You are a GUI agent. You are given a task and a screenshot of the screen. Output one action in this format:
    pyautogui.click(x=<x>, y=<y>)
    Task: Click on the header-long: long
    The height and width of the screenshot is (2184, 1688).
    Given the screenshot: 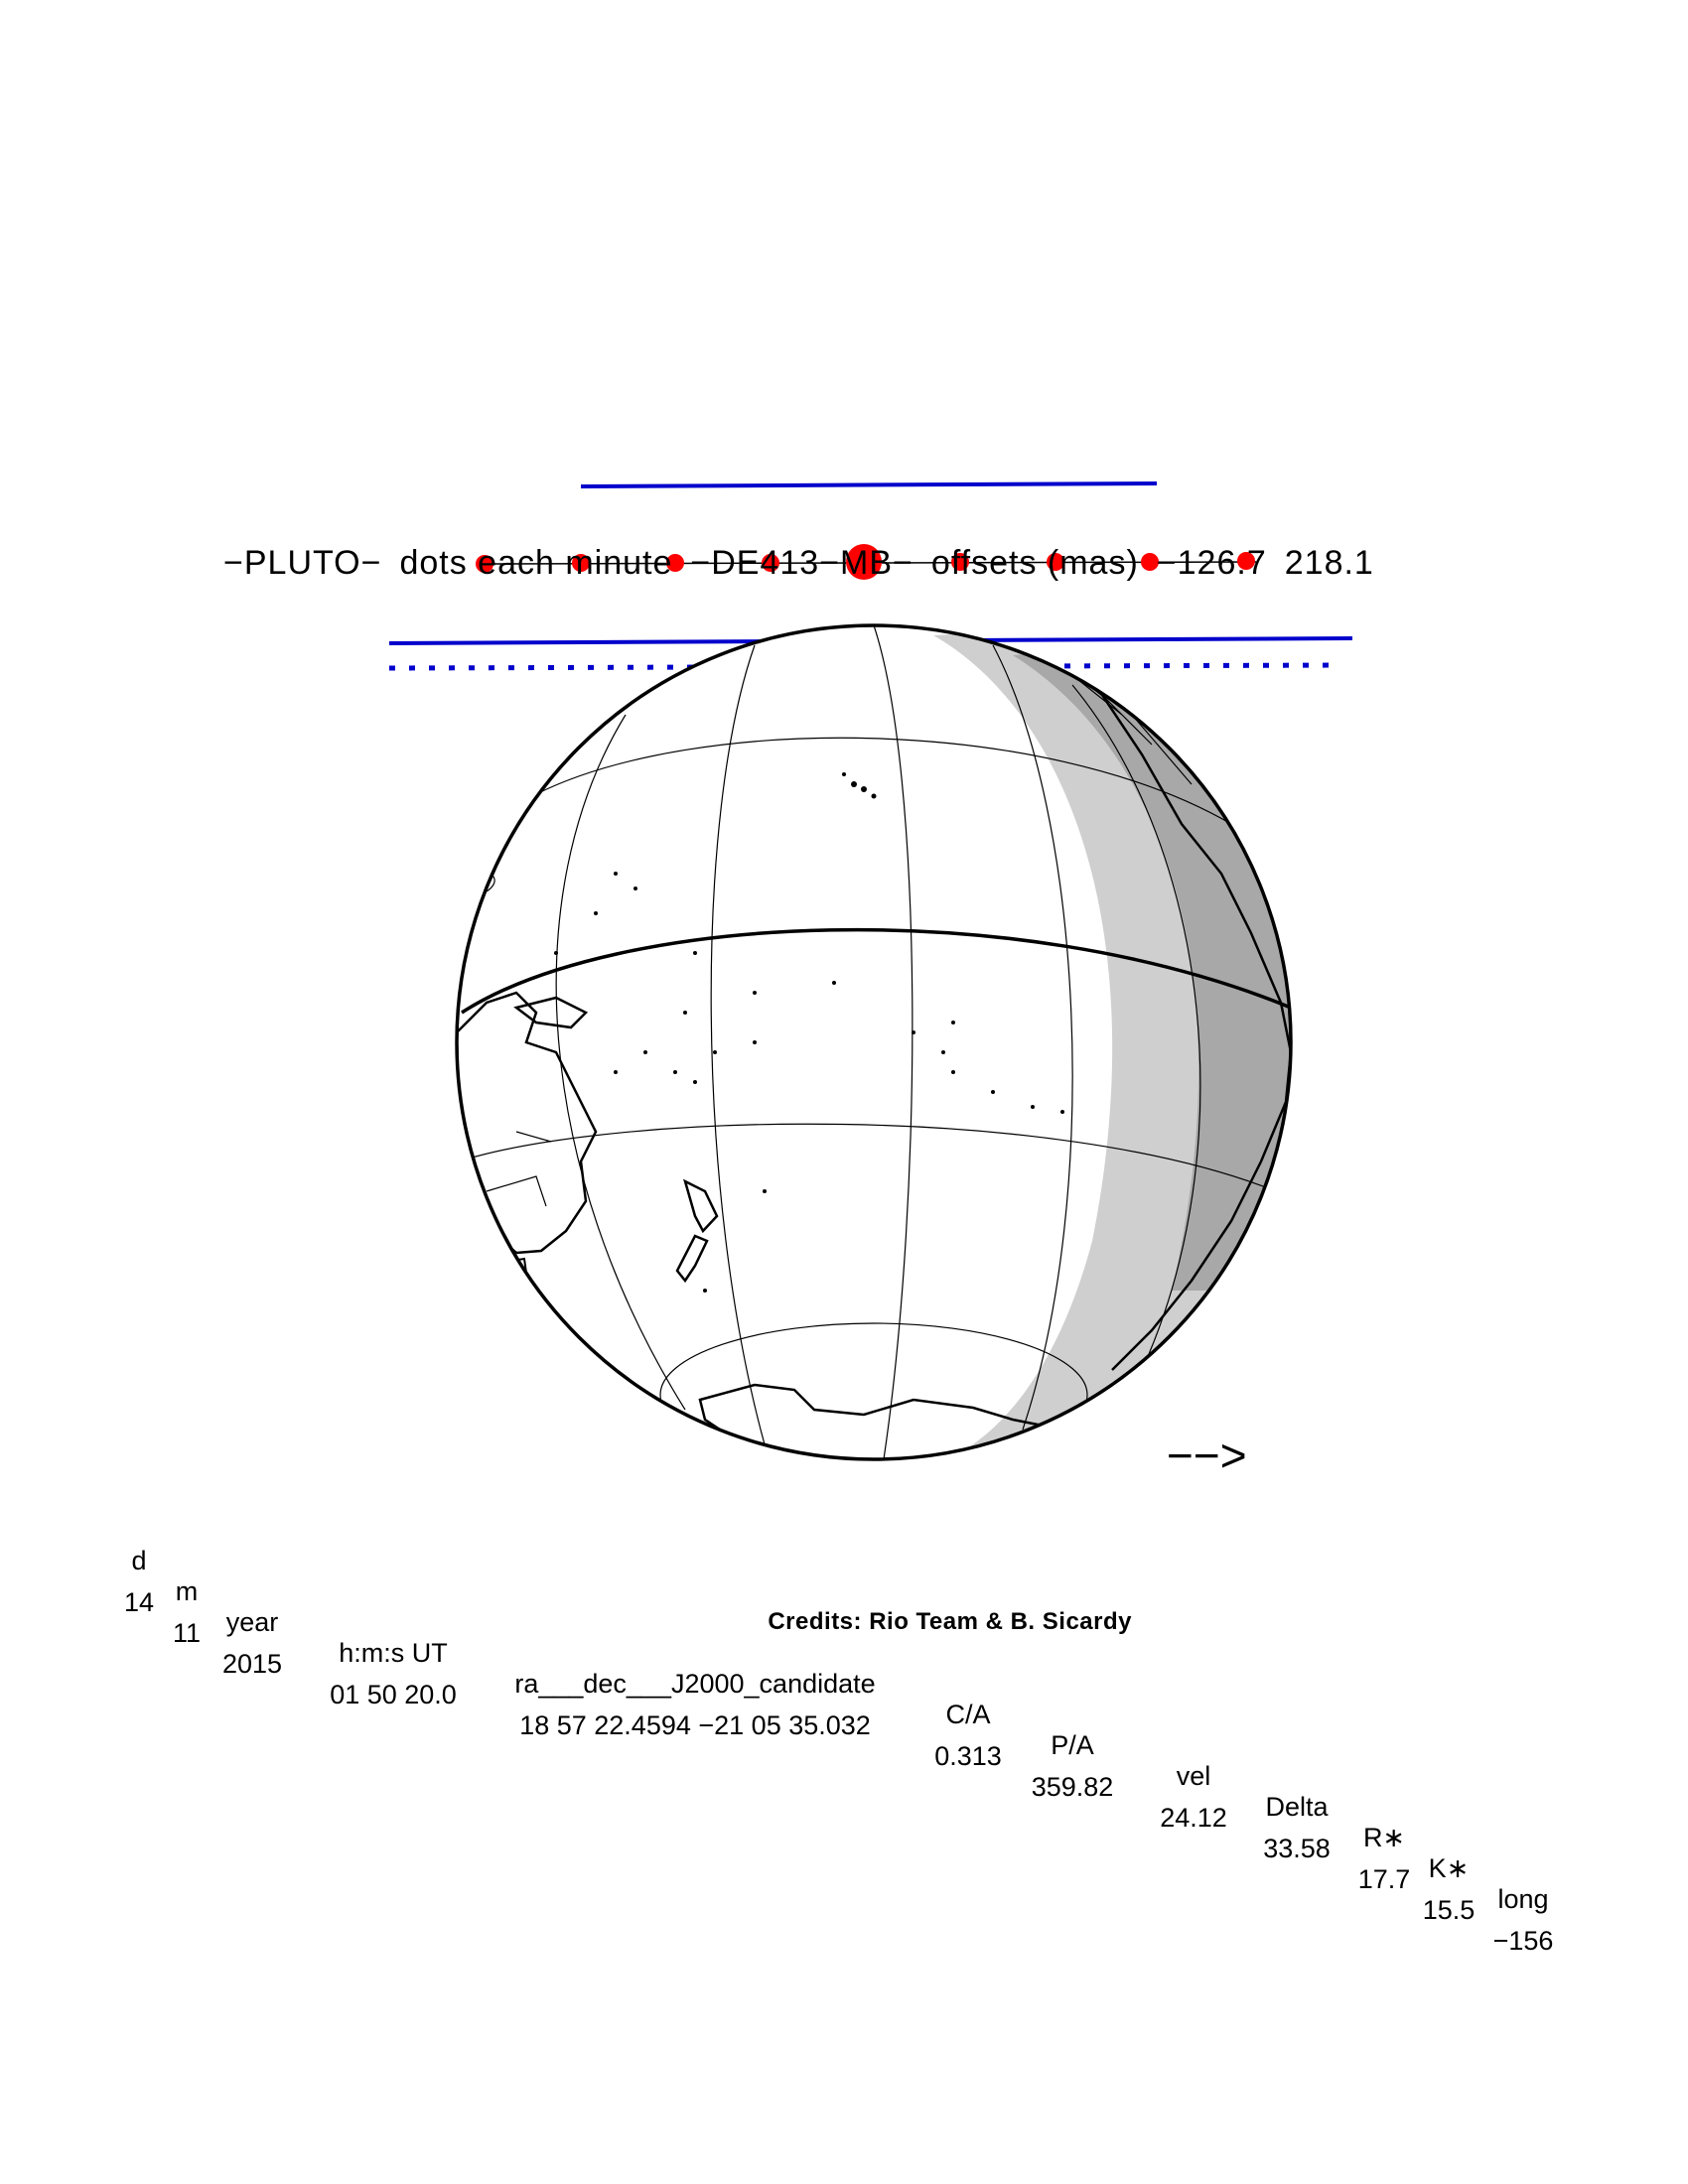 What is the action you would take?
    pyautogui.click(x=1523, y=1899)
    